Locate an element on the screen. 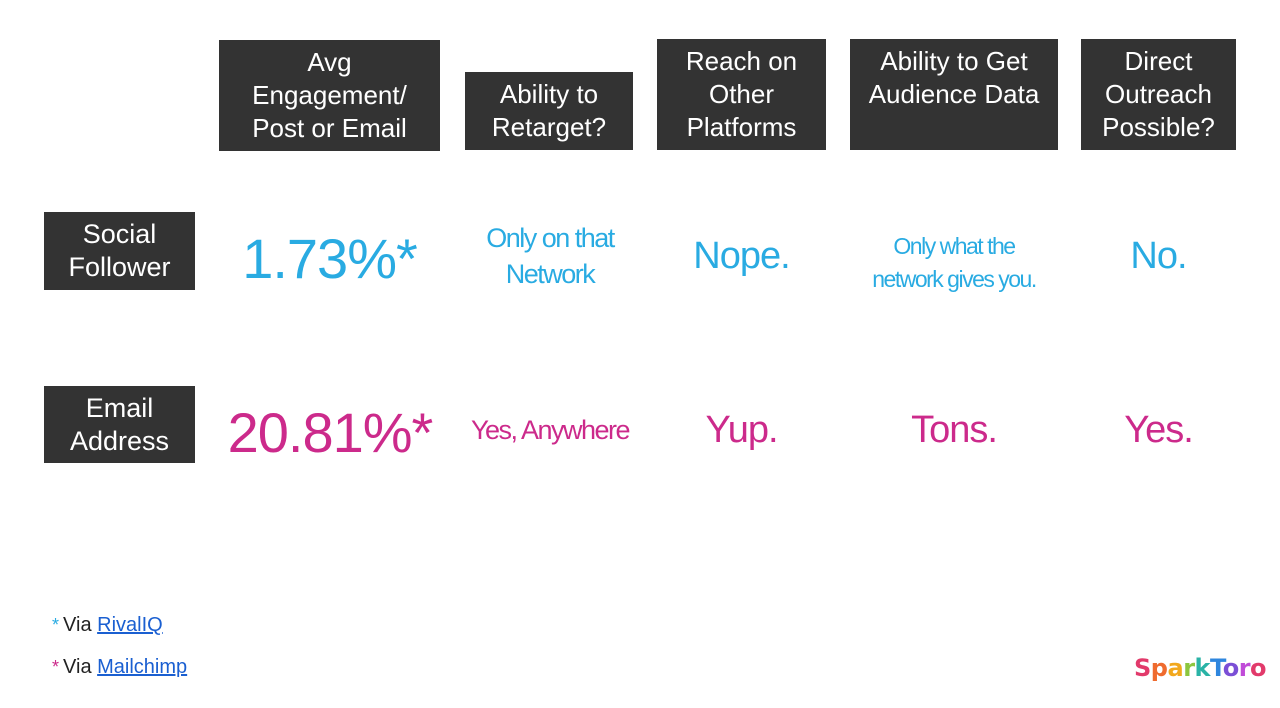 This screenshot has width=1280, height=708. email-retarget-value: Yes, Anywhere is located at coordinates (550, 430).